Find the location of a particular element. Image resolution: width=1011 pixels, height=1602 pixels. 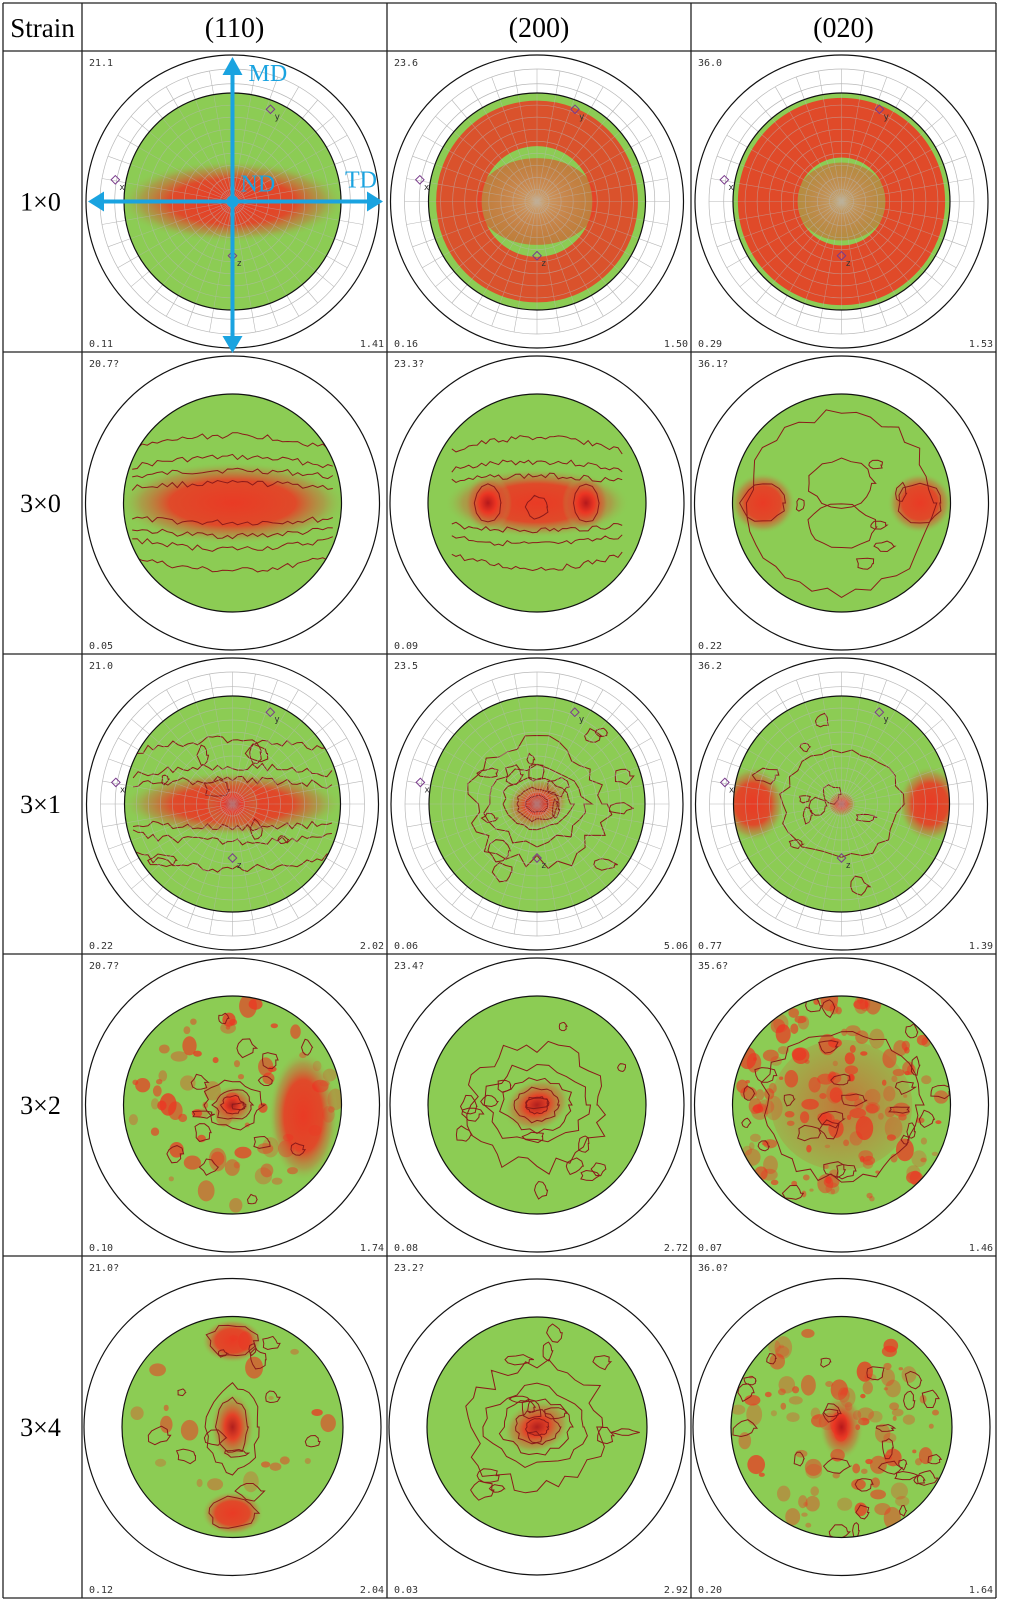

disk-fill is located at coordinates (841, 503).